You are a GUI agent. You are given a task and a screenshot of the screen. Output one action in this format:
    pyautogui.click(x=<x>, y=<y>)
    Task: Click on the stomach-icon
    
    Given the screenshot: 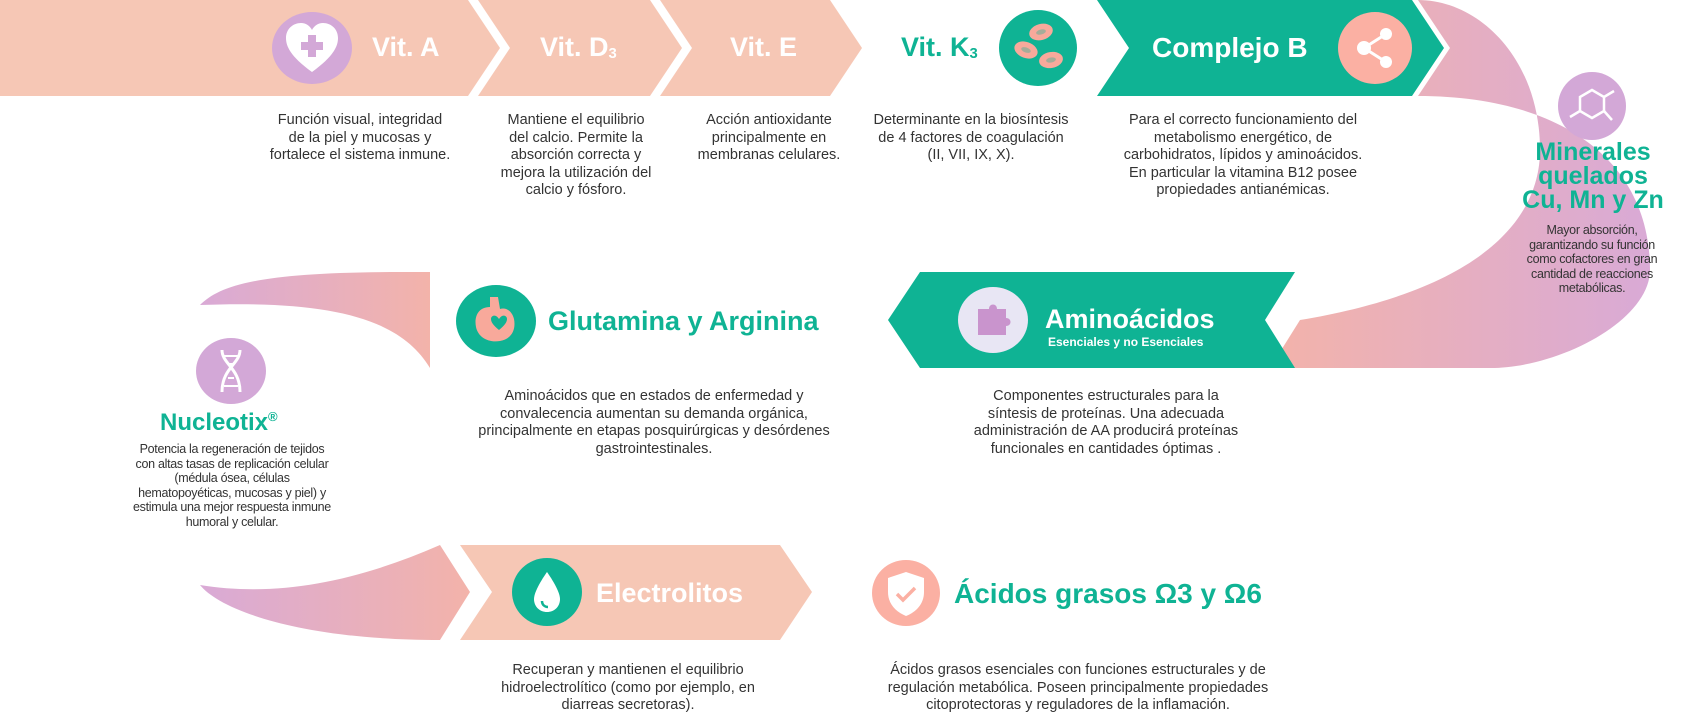 What is the action you would take?
    pyautogui.click(x=495, y=319)
    